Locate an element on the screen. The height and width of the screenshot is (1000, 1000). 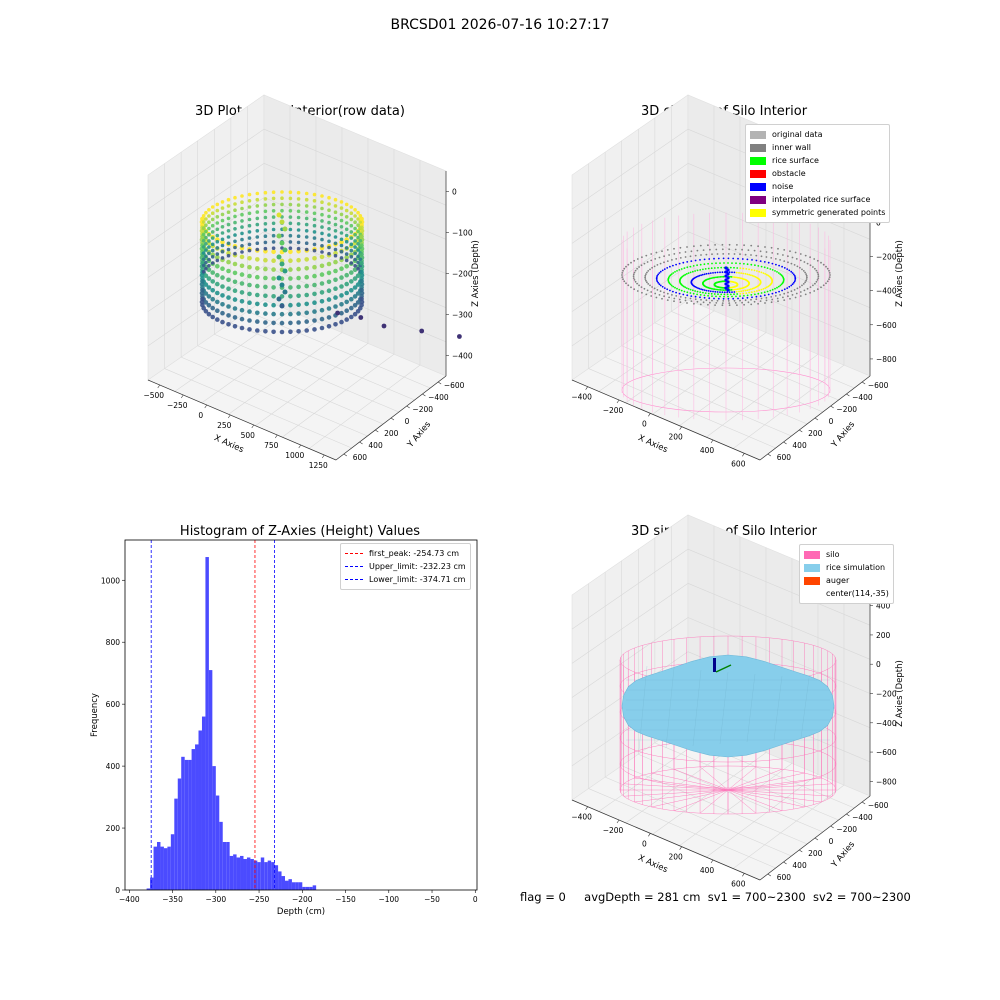
auger-arrow is located at coordinates (723, 668).